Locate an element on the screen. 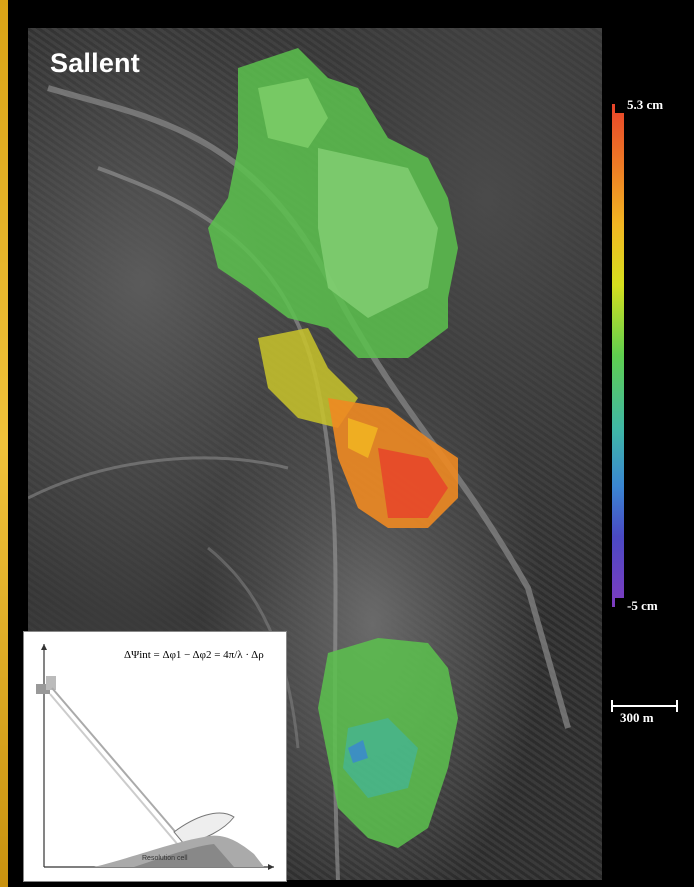 This screenshot has height=887, width=694. scalebar-right-tick is located at coordinates (677, 706).